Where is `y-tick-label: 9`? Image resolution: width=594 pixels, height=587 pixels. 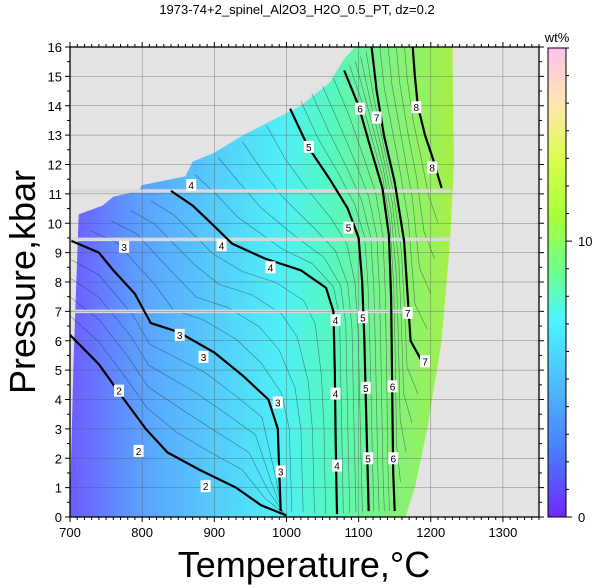 y-tick-label: 9 is located at coordinates (58, 253).